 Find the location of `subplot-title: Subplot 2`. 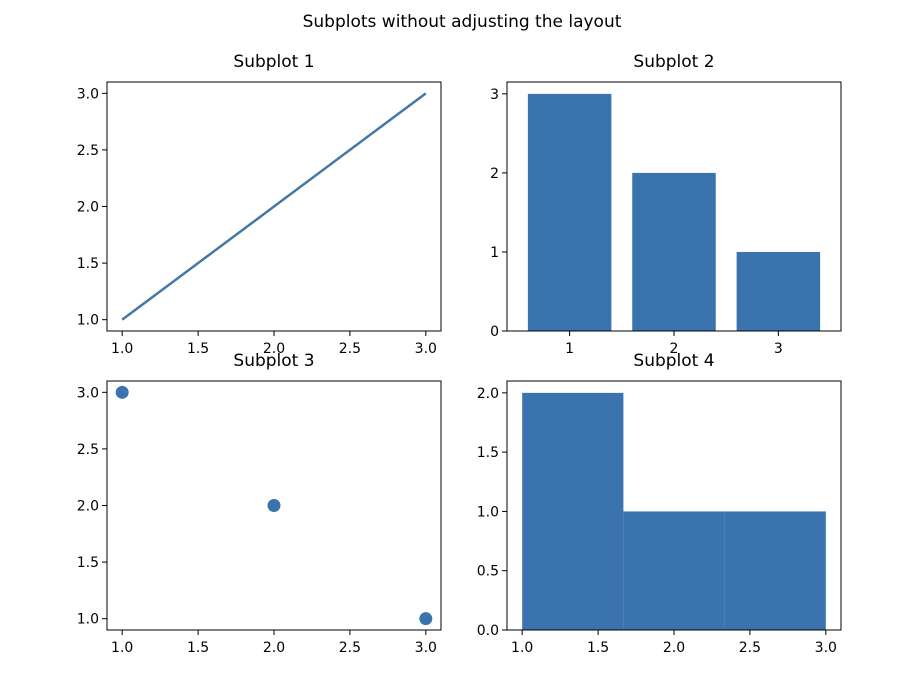

subplot-title: Subplot 2 is located at coordinates (673, 62).